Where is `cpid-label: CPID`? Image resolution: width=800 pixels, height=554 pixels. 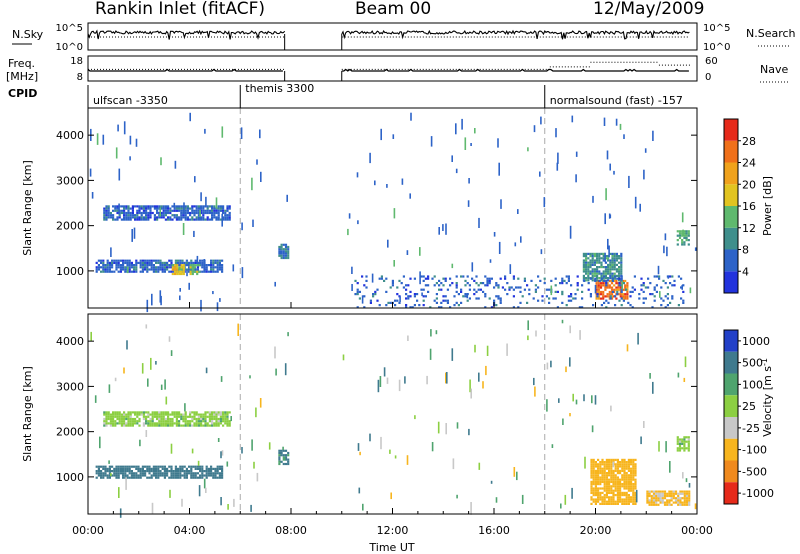 cpid-label: CPID is located at coordinates (22, 93).